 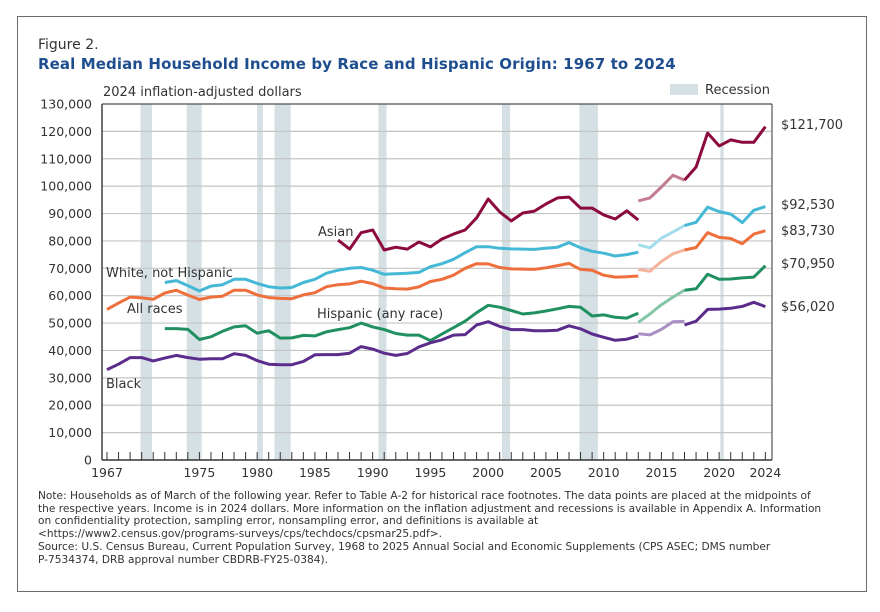 I want to click on series-label-hispanic: Hispanic (any race), so click(x=380, y=314).